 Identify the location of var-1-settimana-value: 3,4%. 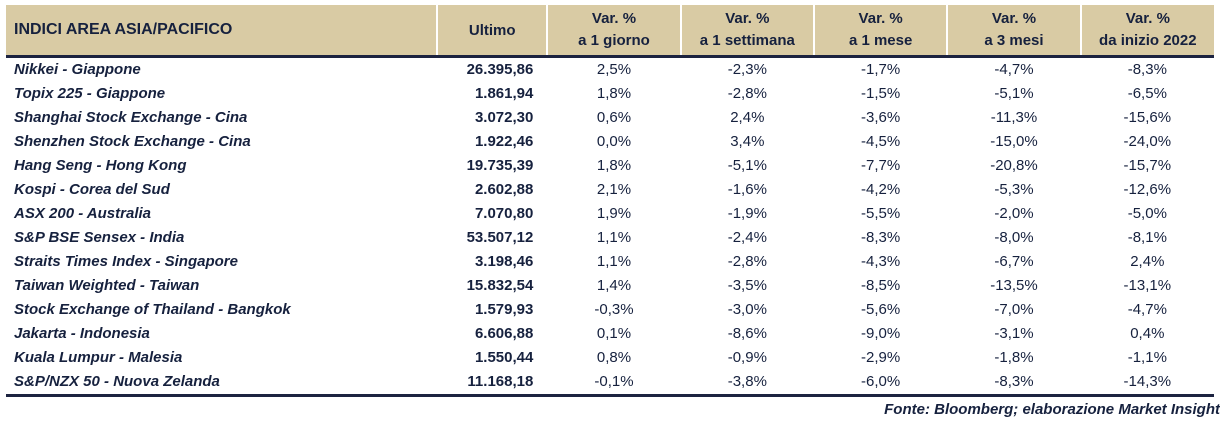
(747, 141).